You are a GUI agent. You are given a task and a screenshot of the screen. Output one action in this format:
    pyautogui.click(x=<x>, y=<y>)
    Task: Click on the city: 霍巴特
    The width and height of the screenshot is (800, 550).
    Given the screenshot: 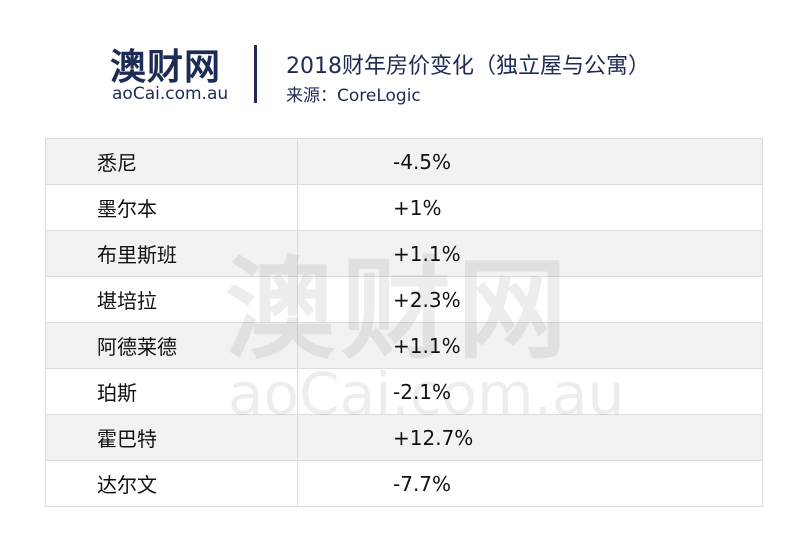 What is the action you would take?
    pyautogui.click(x=171, y=437)
    